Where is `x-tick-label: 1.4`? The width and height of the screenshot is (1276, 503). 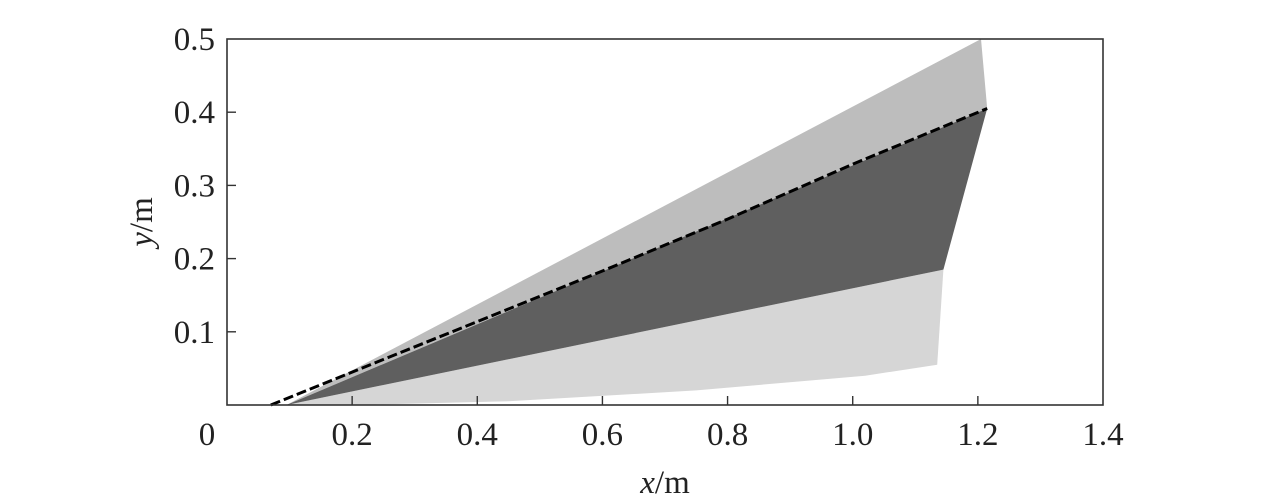 x-tick-label: 1.4 is located at coordinates (1102, 435).